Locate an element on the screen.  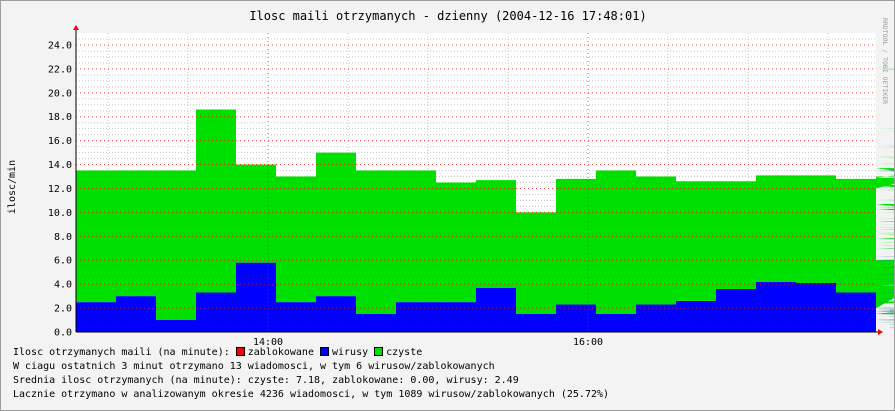
y-axis-label: ilosc/min is located at coordinates (12, 187).